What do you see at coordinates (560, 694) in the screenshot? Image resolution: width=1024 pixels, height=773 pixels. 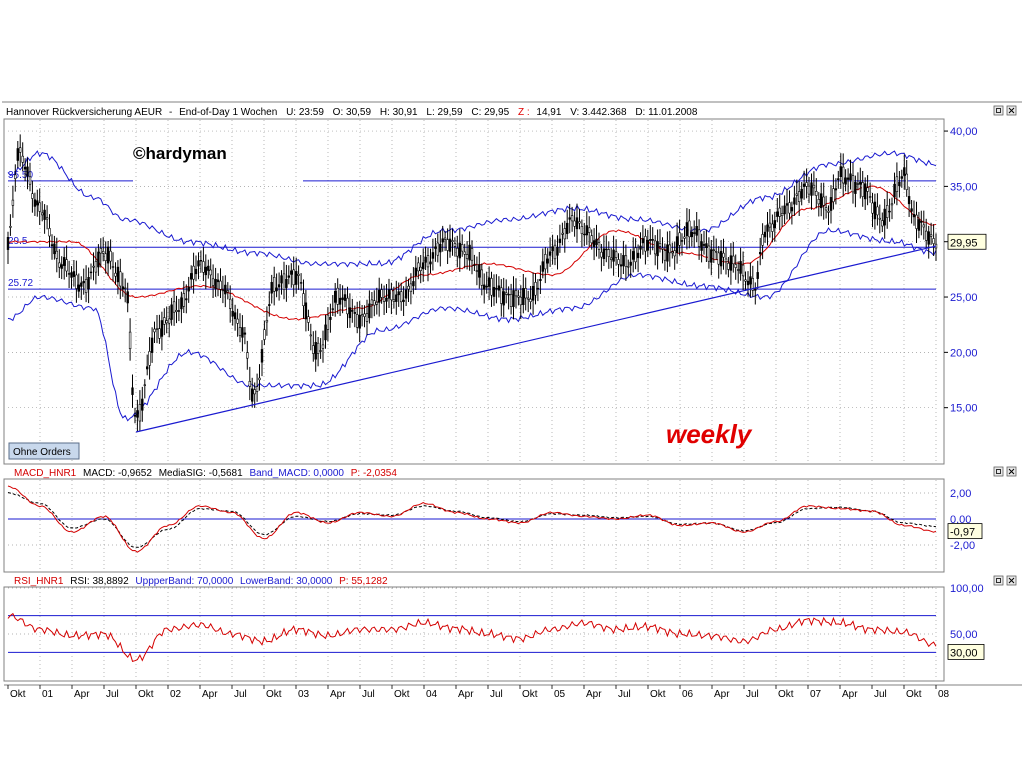 I see `x-tick-label: 05` at bounding box center [560, 694].